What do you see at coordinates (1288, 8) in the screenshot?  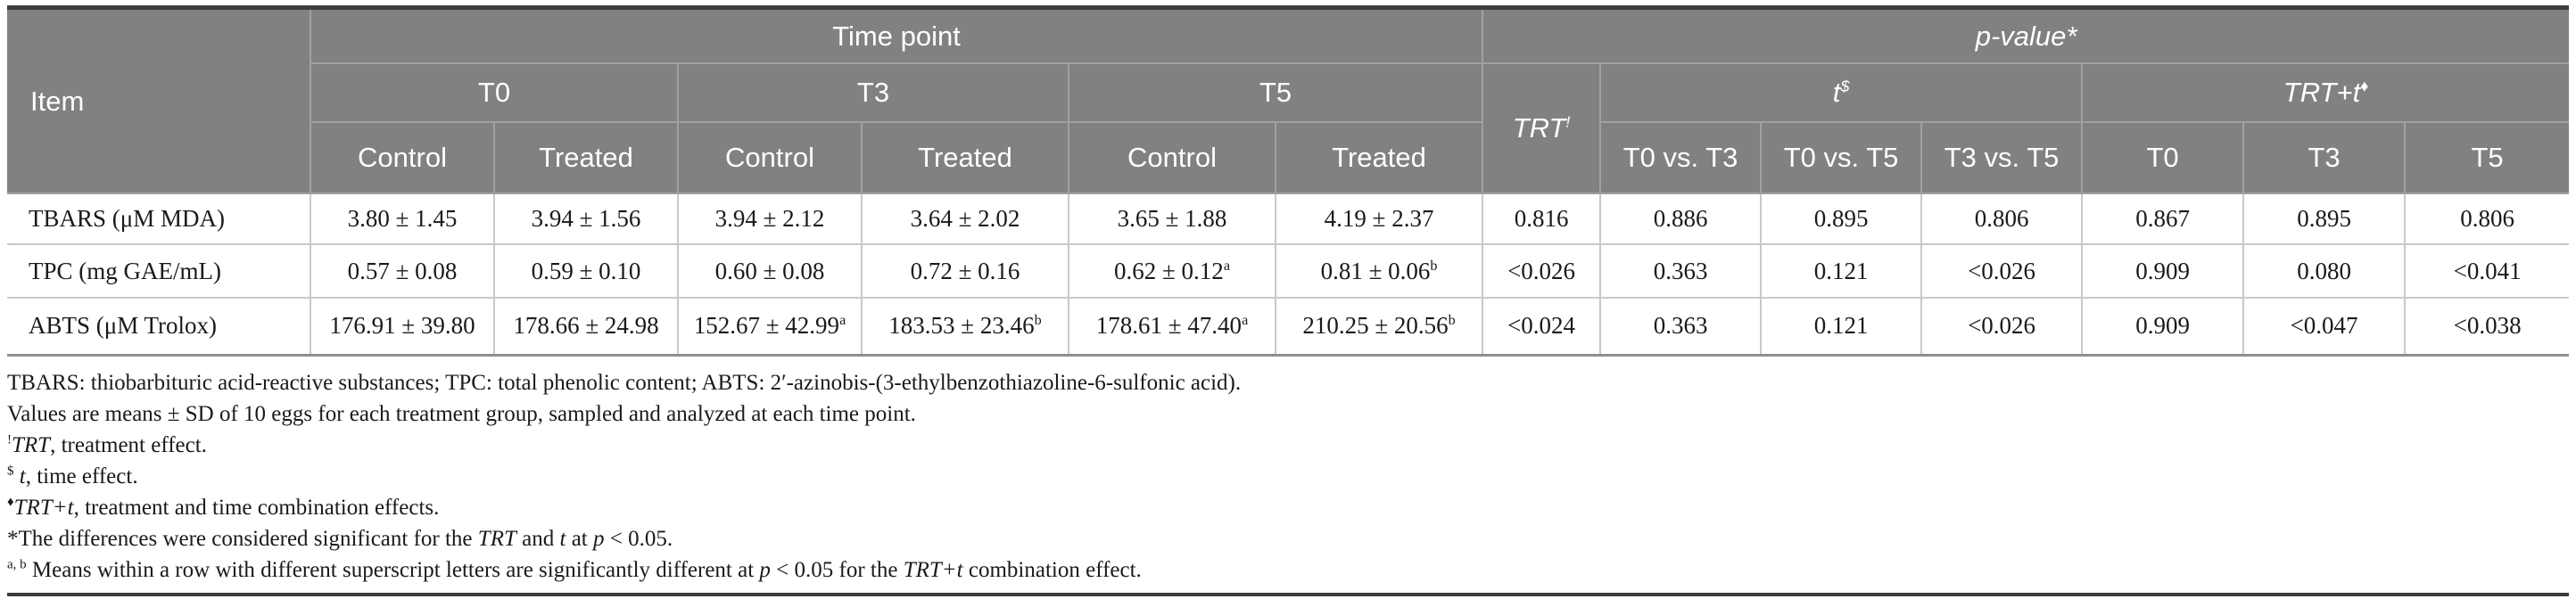 I see `table-top-rule` at bounding box center [1288, 8].